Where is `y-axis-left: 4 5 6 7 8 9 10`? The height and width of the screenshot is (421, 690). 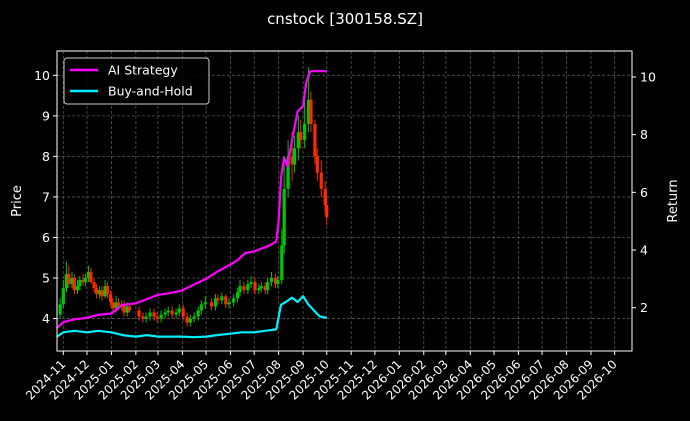
y-axis-left: 4 5 6 7 8 9 10 is located at coordinates (45, 197).